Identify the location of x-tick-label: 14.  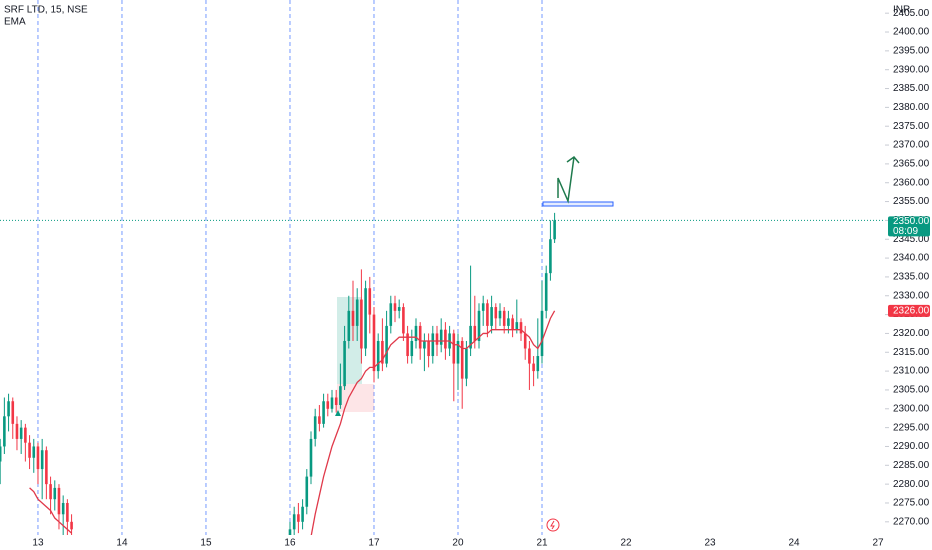
(122, 543).